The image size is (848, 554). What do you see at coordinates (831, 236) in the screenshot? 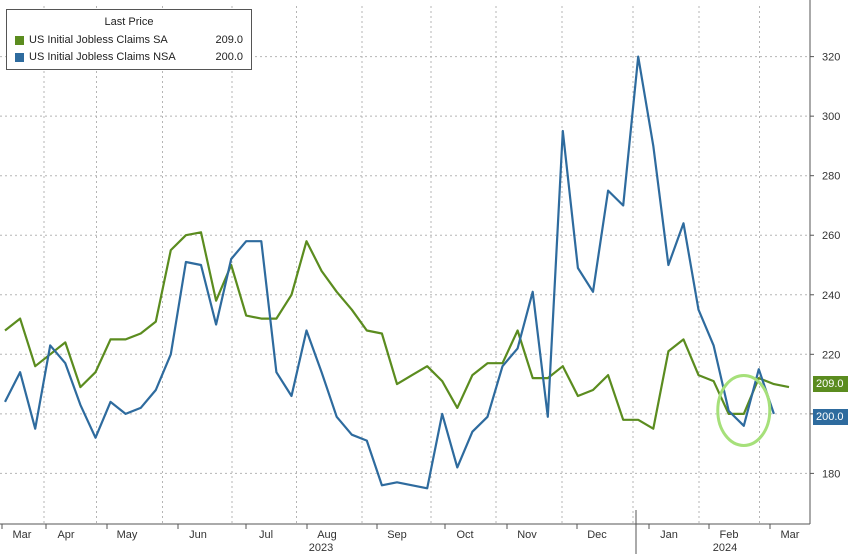
I see `y-tick-label: 260` at bounding box center [831, 236].